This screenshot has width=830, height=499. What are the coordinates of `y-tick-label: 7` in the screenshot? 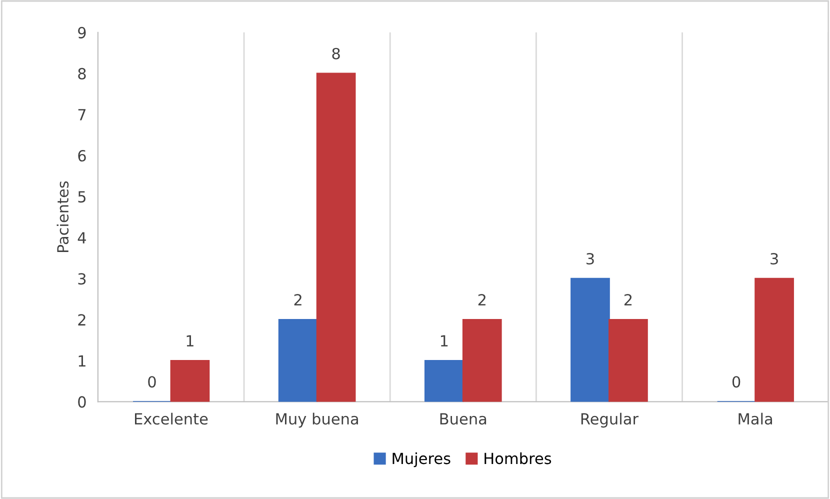 It's located at (82, 114).